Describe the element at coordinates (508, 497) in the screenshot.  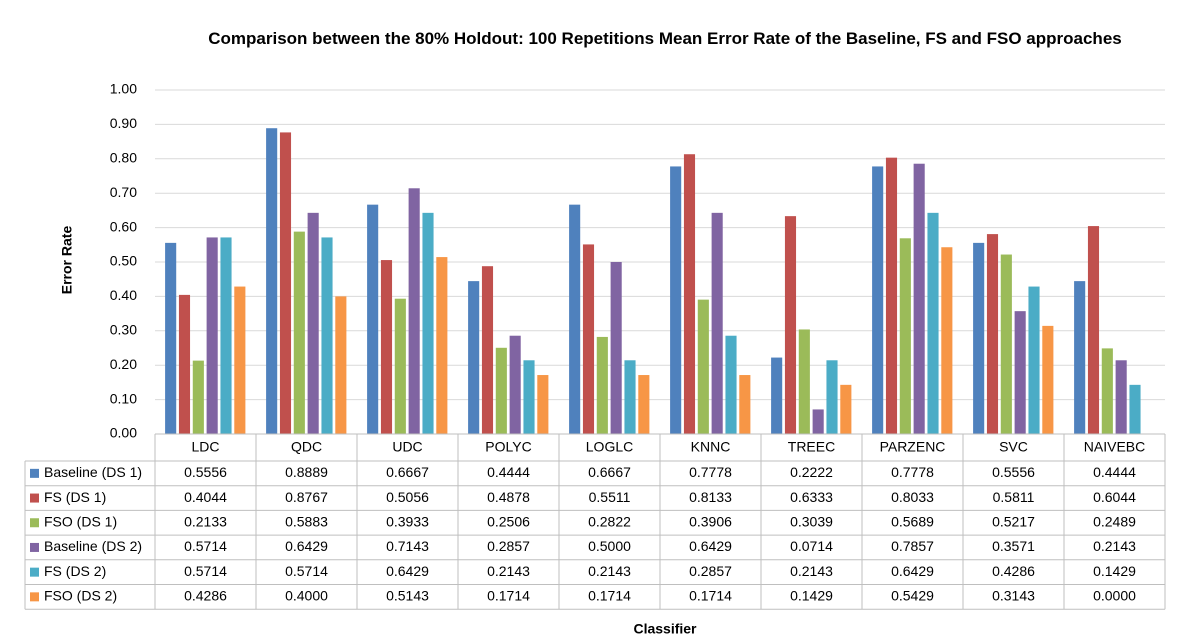
I see `table-value: 0.4878` at that location.